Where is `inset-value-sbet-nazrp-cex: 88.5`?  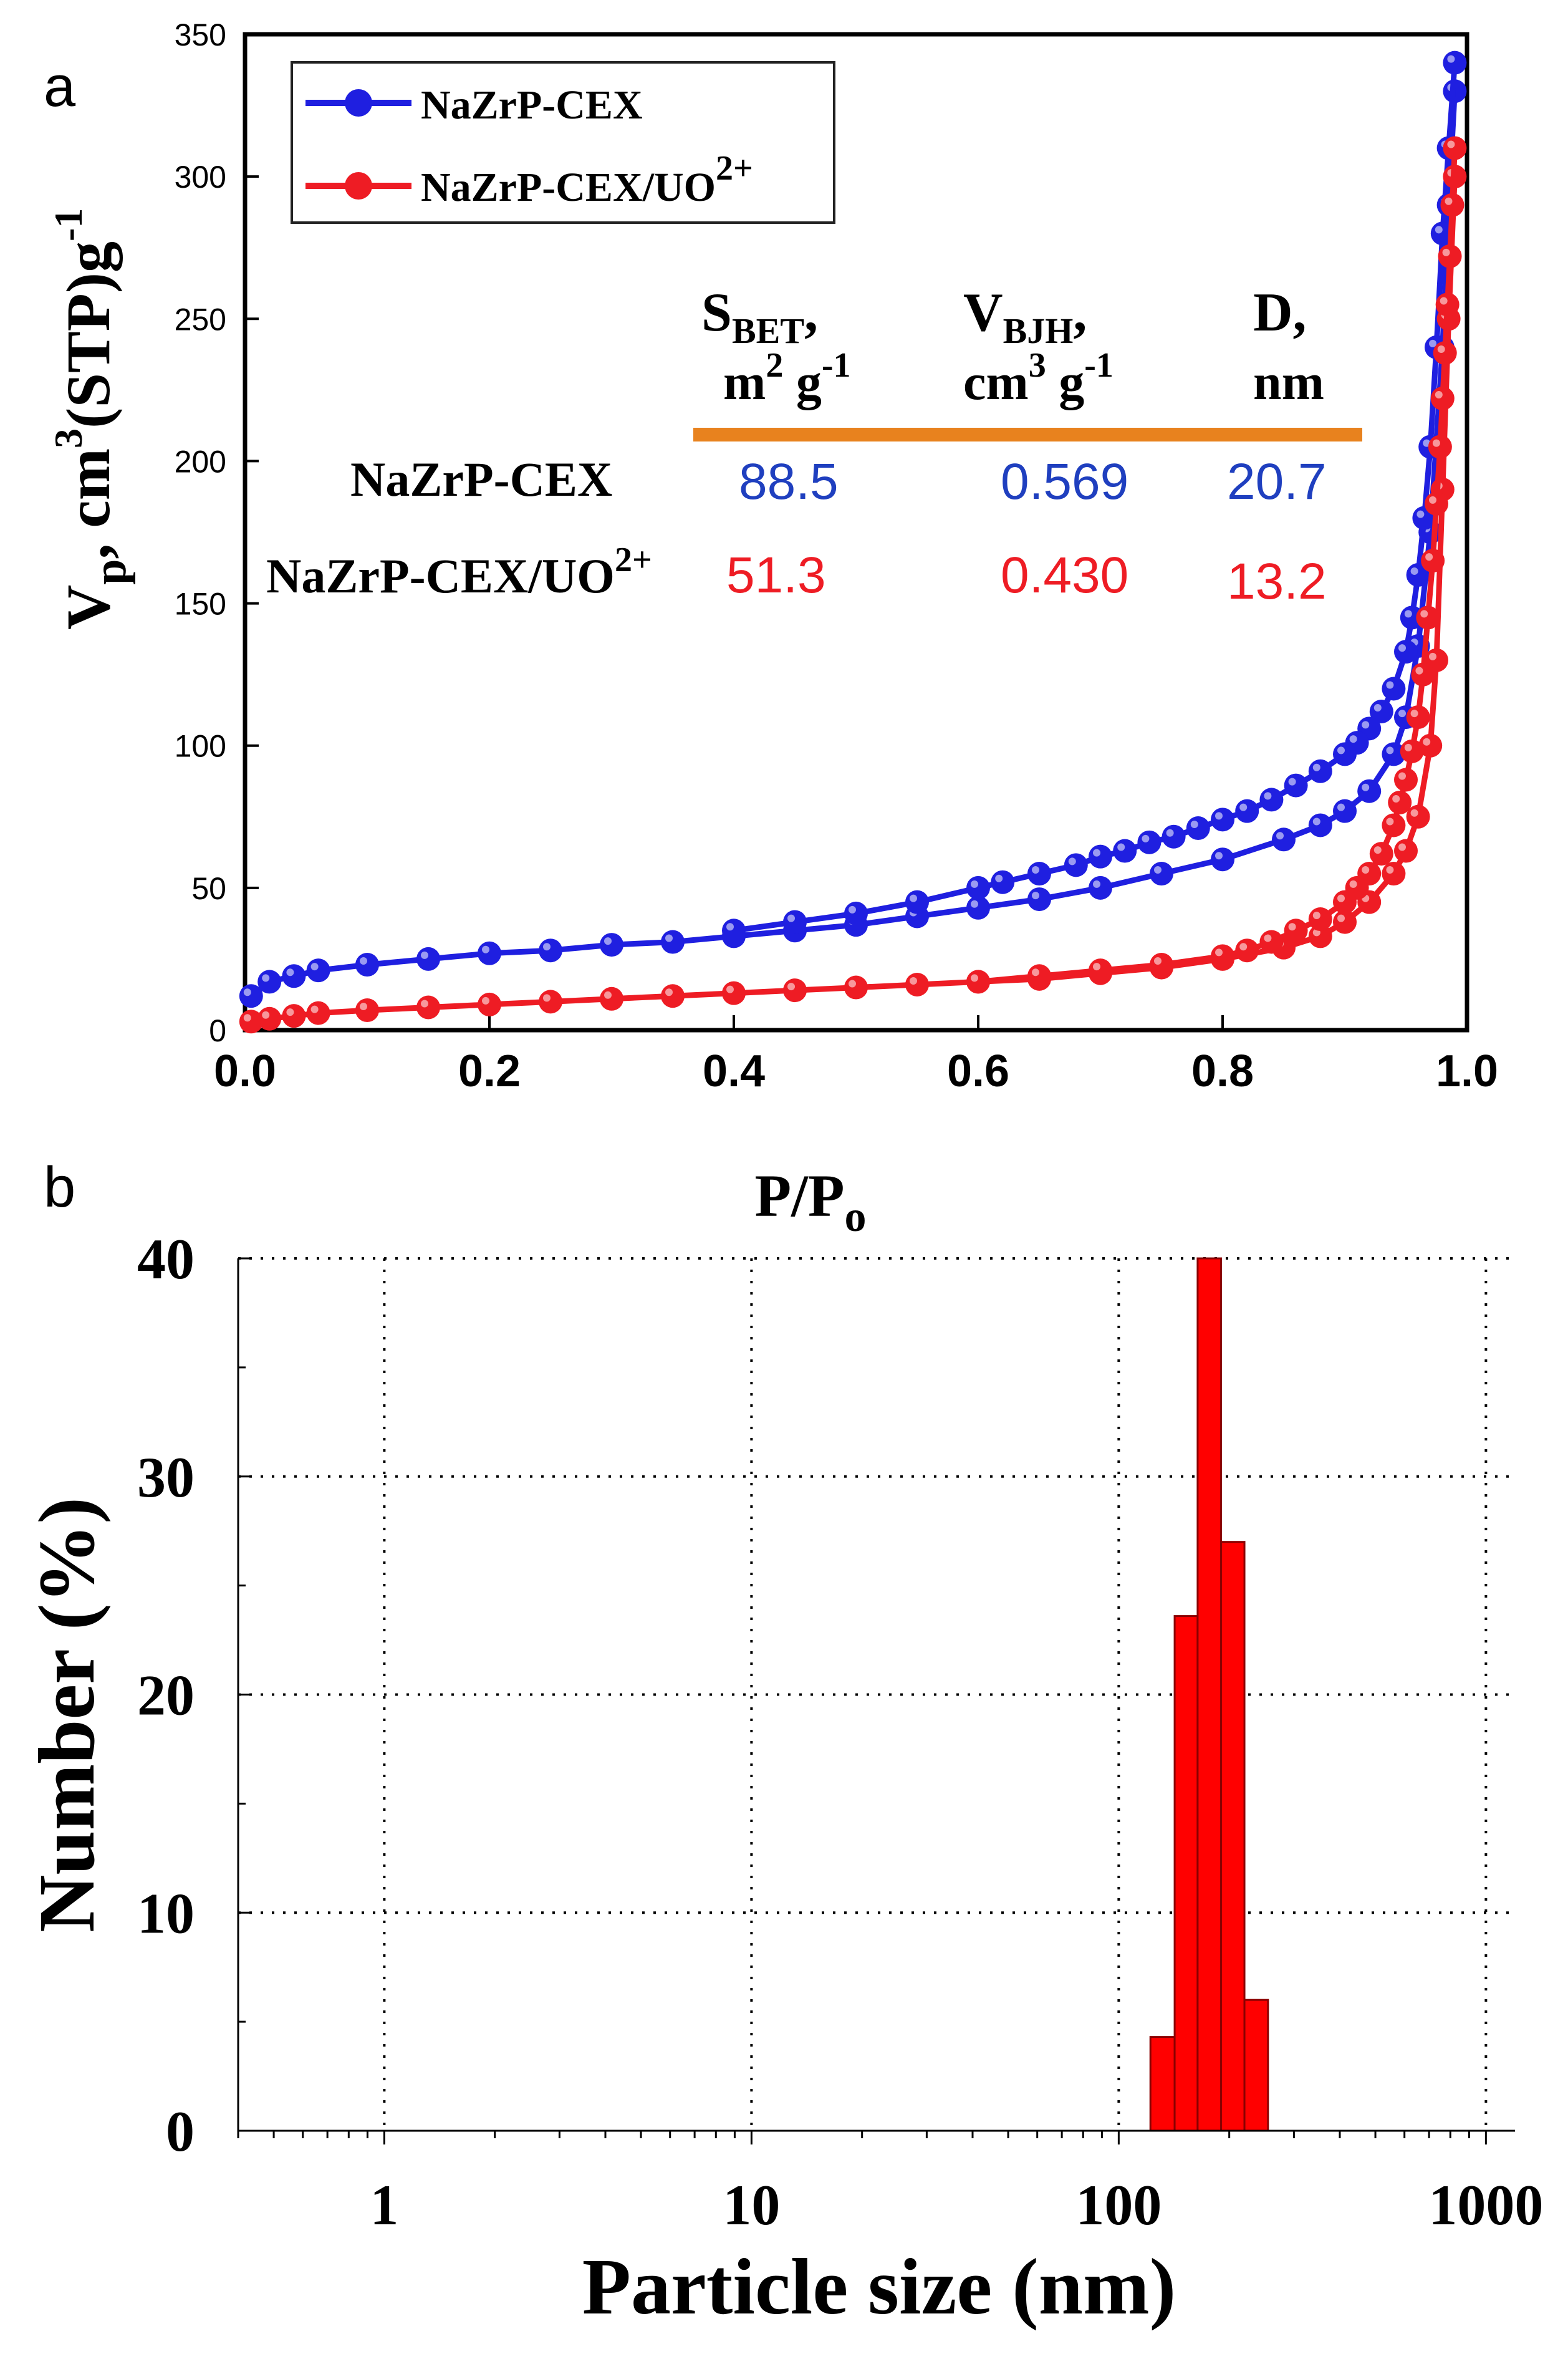
inset-value-sbet-nazrp-cex: 88.5 is located at coordinates (789, 481).